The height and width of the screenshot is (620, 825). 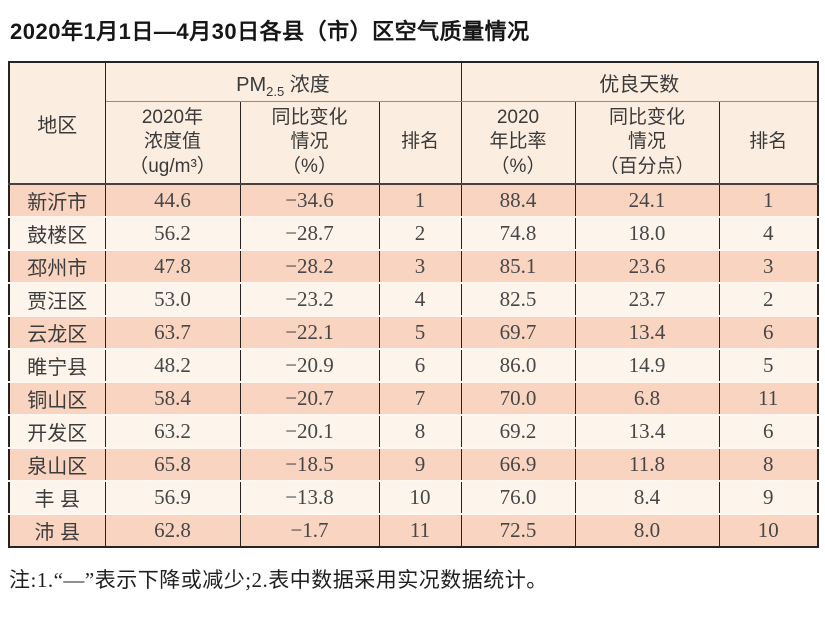 What do you see at coordinates (57, 332) in the screenshot?
I see `region-cell: 云龙区` at bounding box center [57, 332].